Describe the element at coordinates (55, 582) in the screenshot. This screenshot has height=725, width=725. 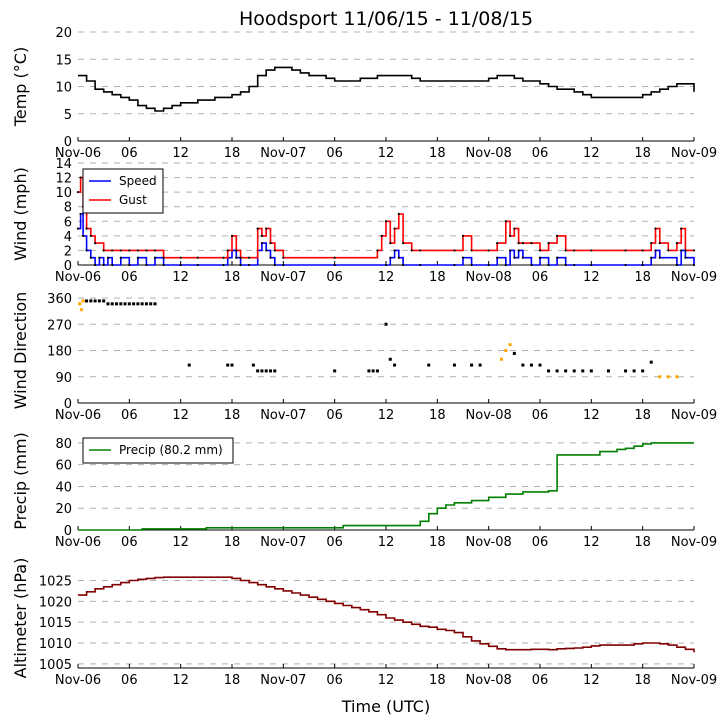
I see `ytick-label-altimeter: 1025` at that location.